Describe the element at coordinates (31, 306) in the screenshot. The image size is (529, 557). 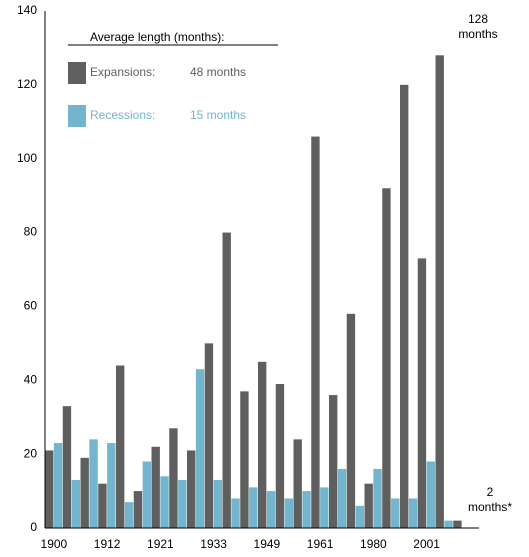
I see `y-tick-label: 60` at that location.